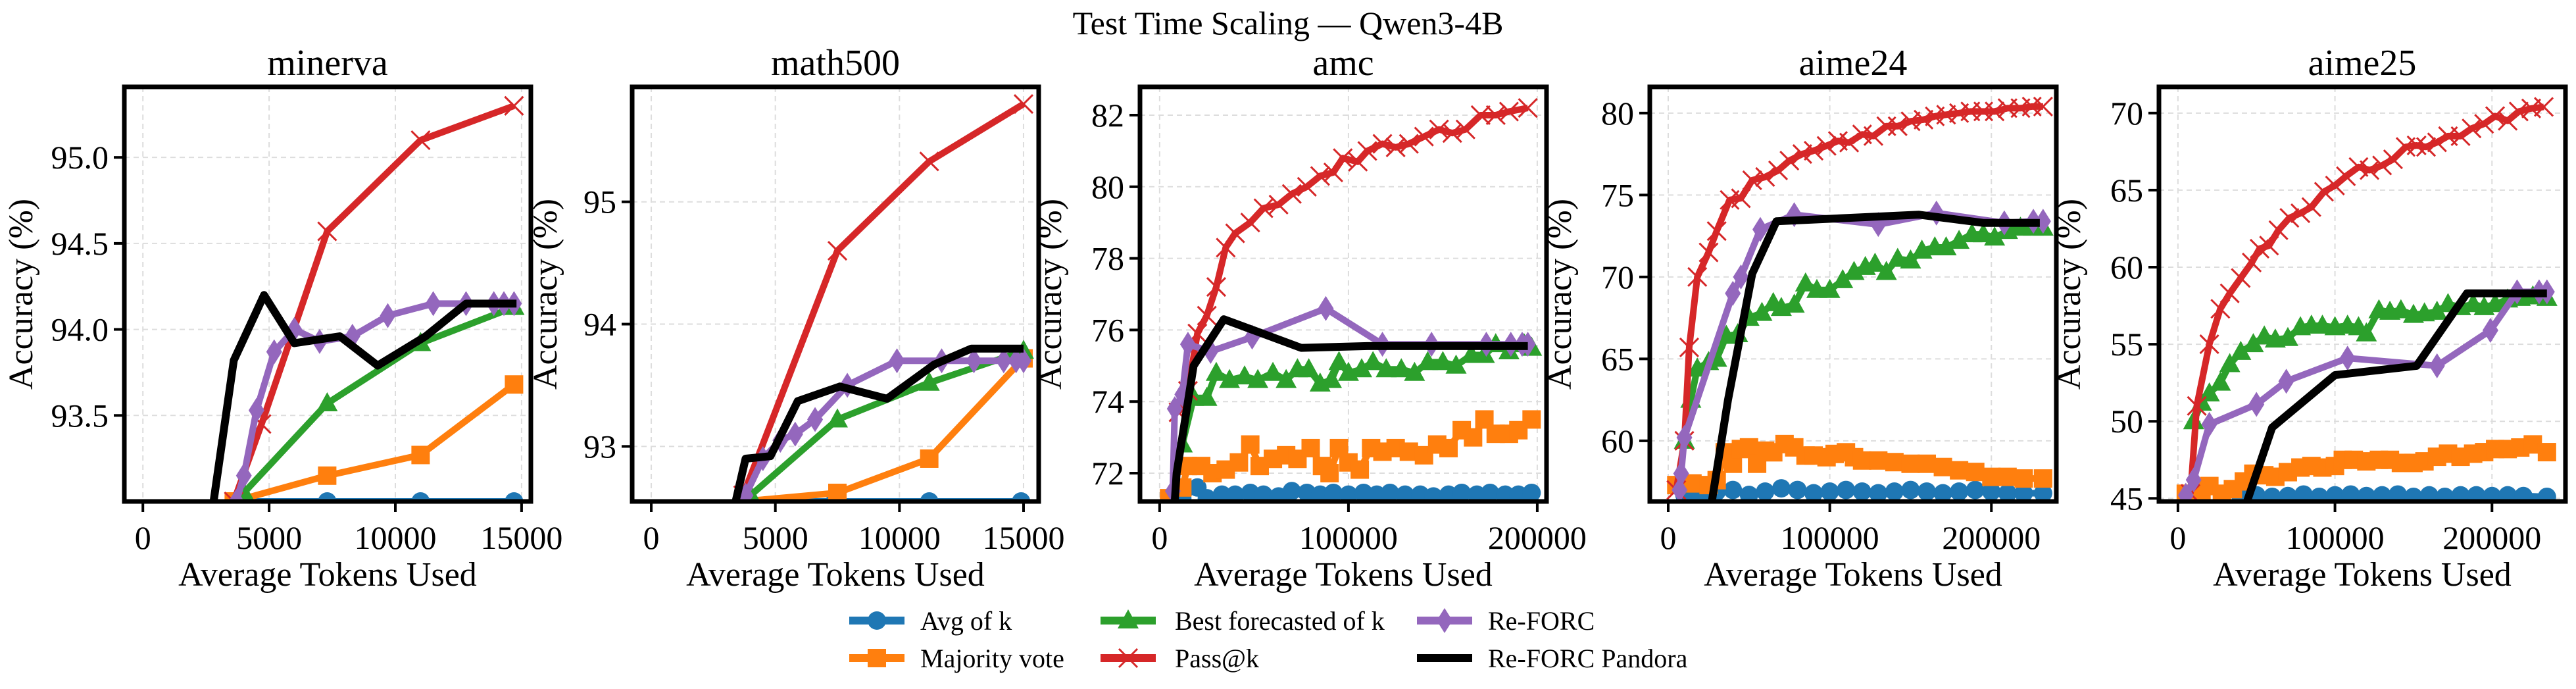  What do you see at coordinates (1343, 63) in the screenshot?
I see `panel-title: amc` at bounding box center [1343, 63].